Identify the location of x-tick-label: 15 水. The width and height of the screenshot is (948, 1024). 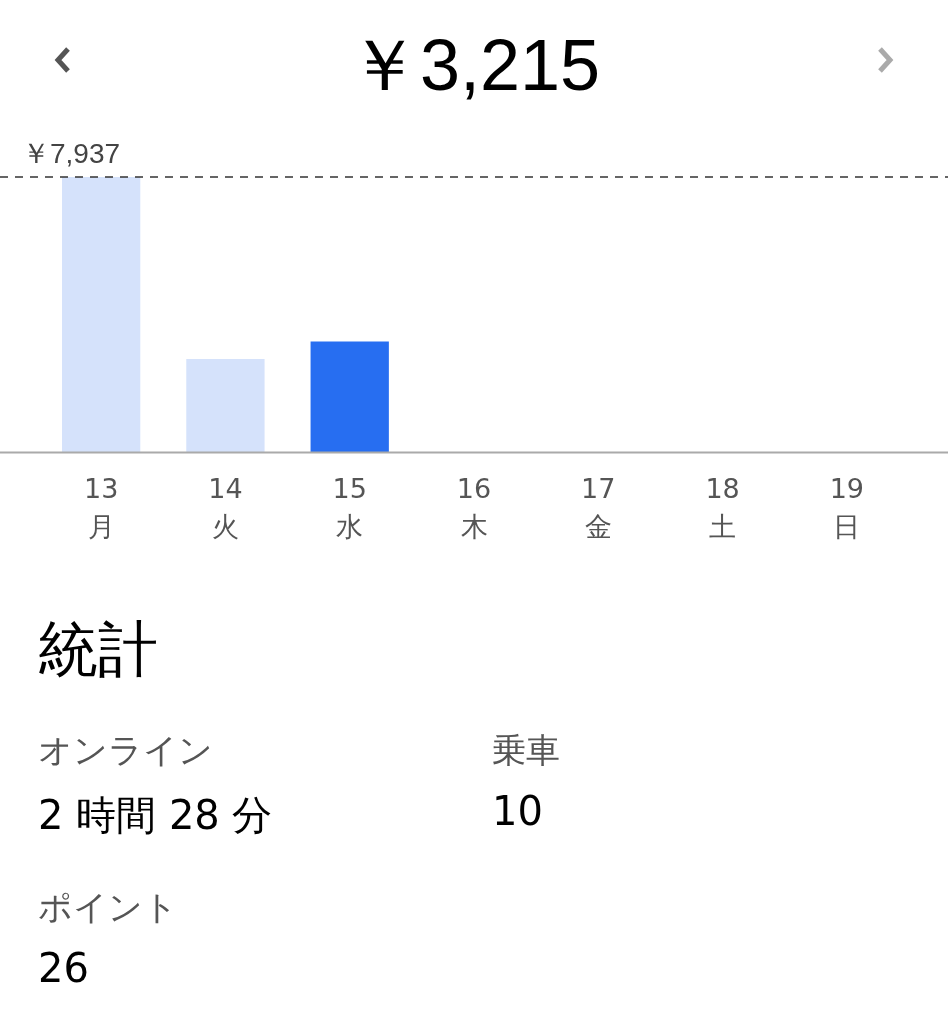
(349, 508).